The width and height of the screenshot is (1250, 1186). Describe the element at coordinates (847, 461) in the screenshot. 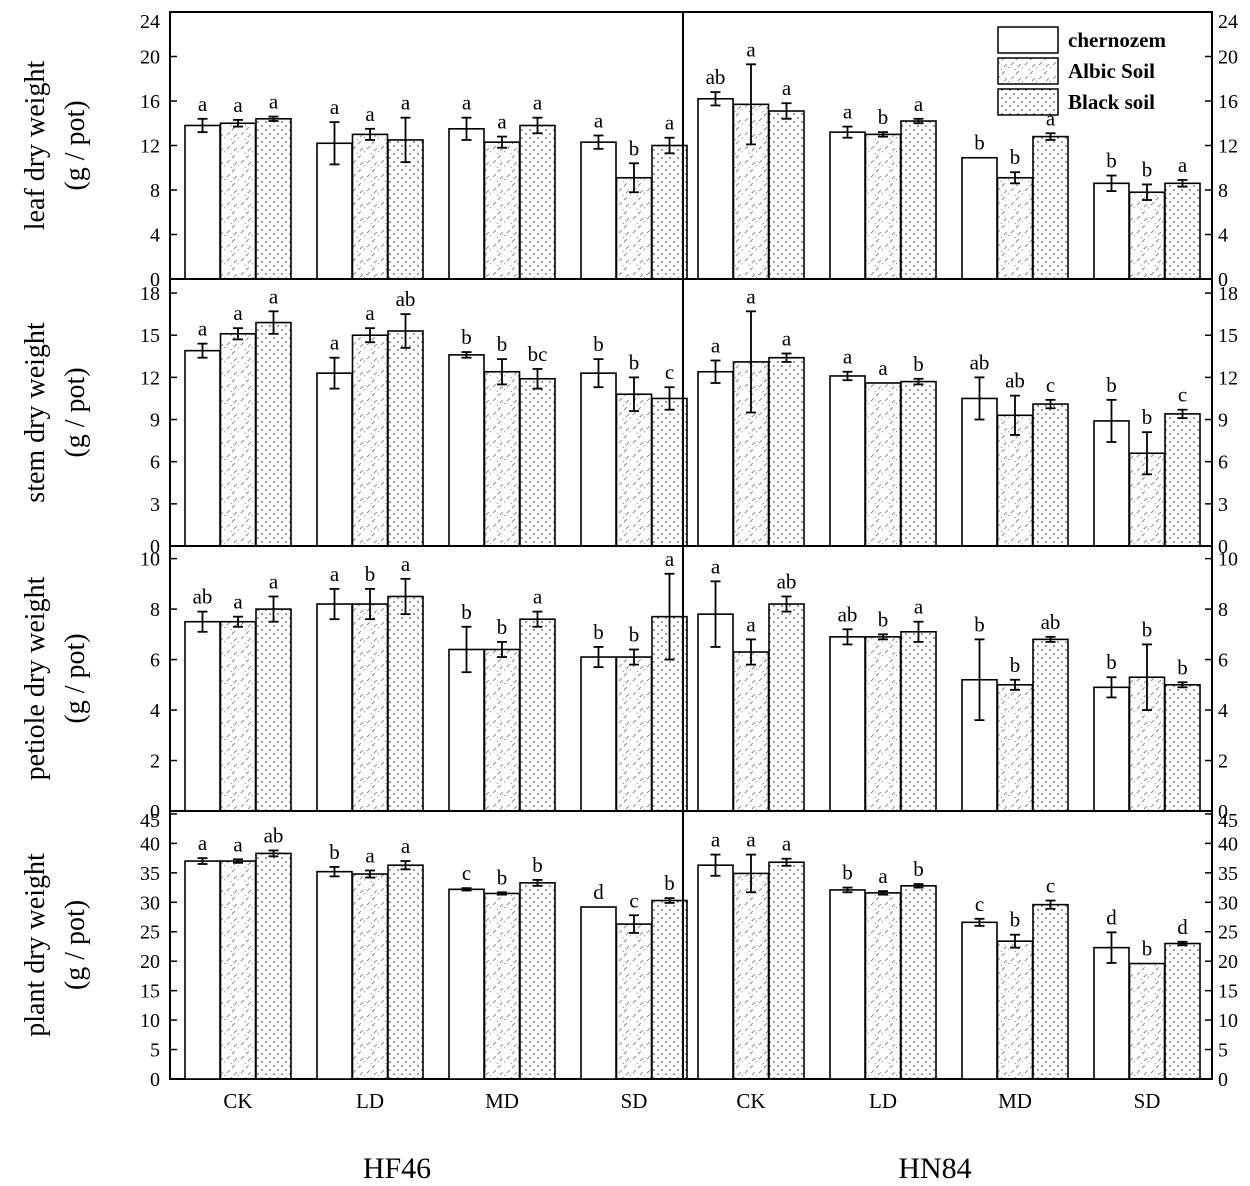

I see `bar-stem-hn84-ld-s1` at that location.